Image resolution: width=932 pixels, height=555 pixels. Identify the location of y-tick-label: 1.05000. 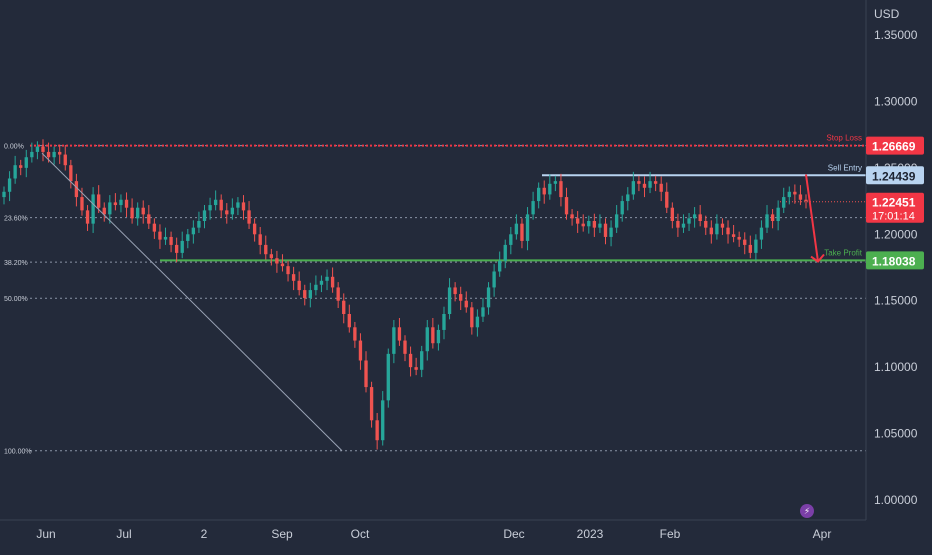
(896, 434).